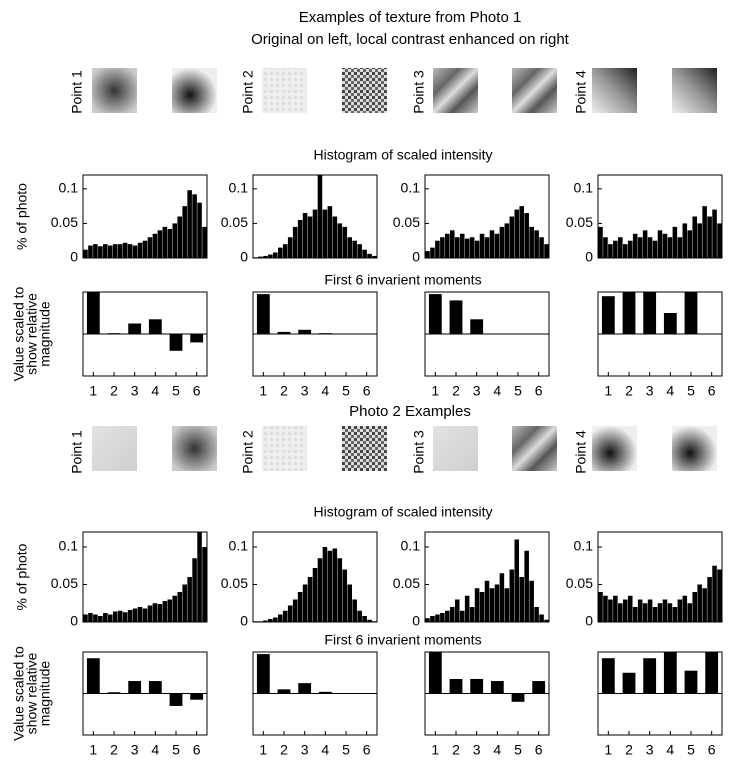 The width and height of the screenshot is (755, 782). I want to click on x-tick-label: 2, so click(114, 391).